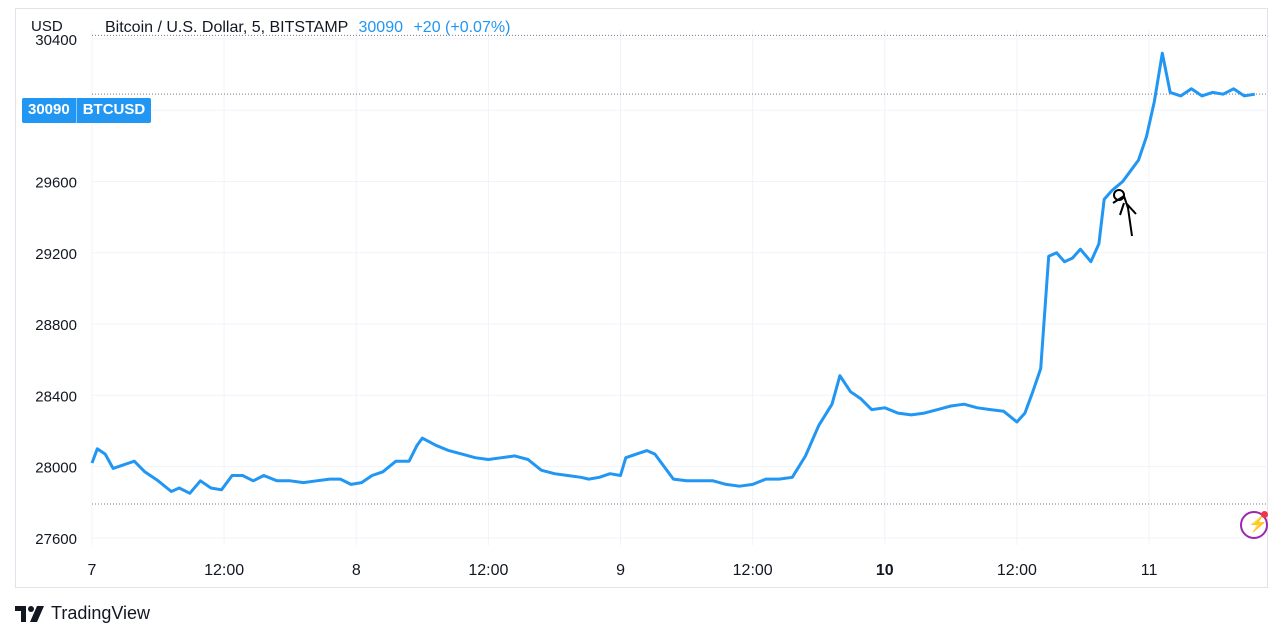  Describe the element at coordinates (56, 396) in the screenshot. I see `y-tick-label: 28400` at that location.